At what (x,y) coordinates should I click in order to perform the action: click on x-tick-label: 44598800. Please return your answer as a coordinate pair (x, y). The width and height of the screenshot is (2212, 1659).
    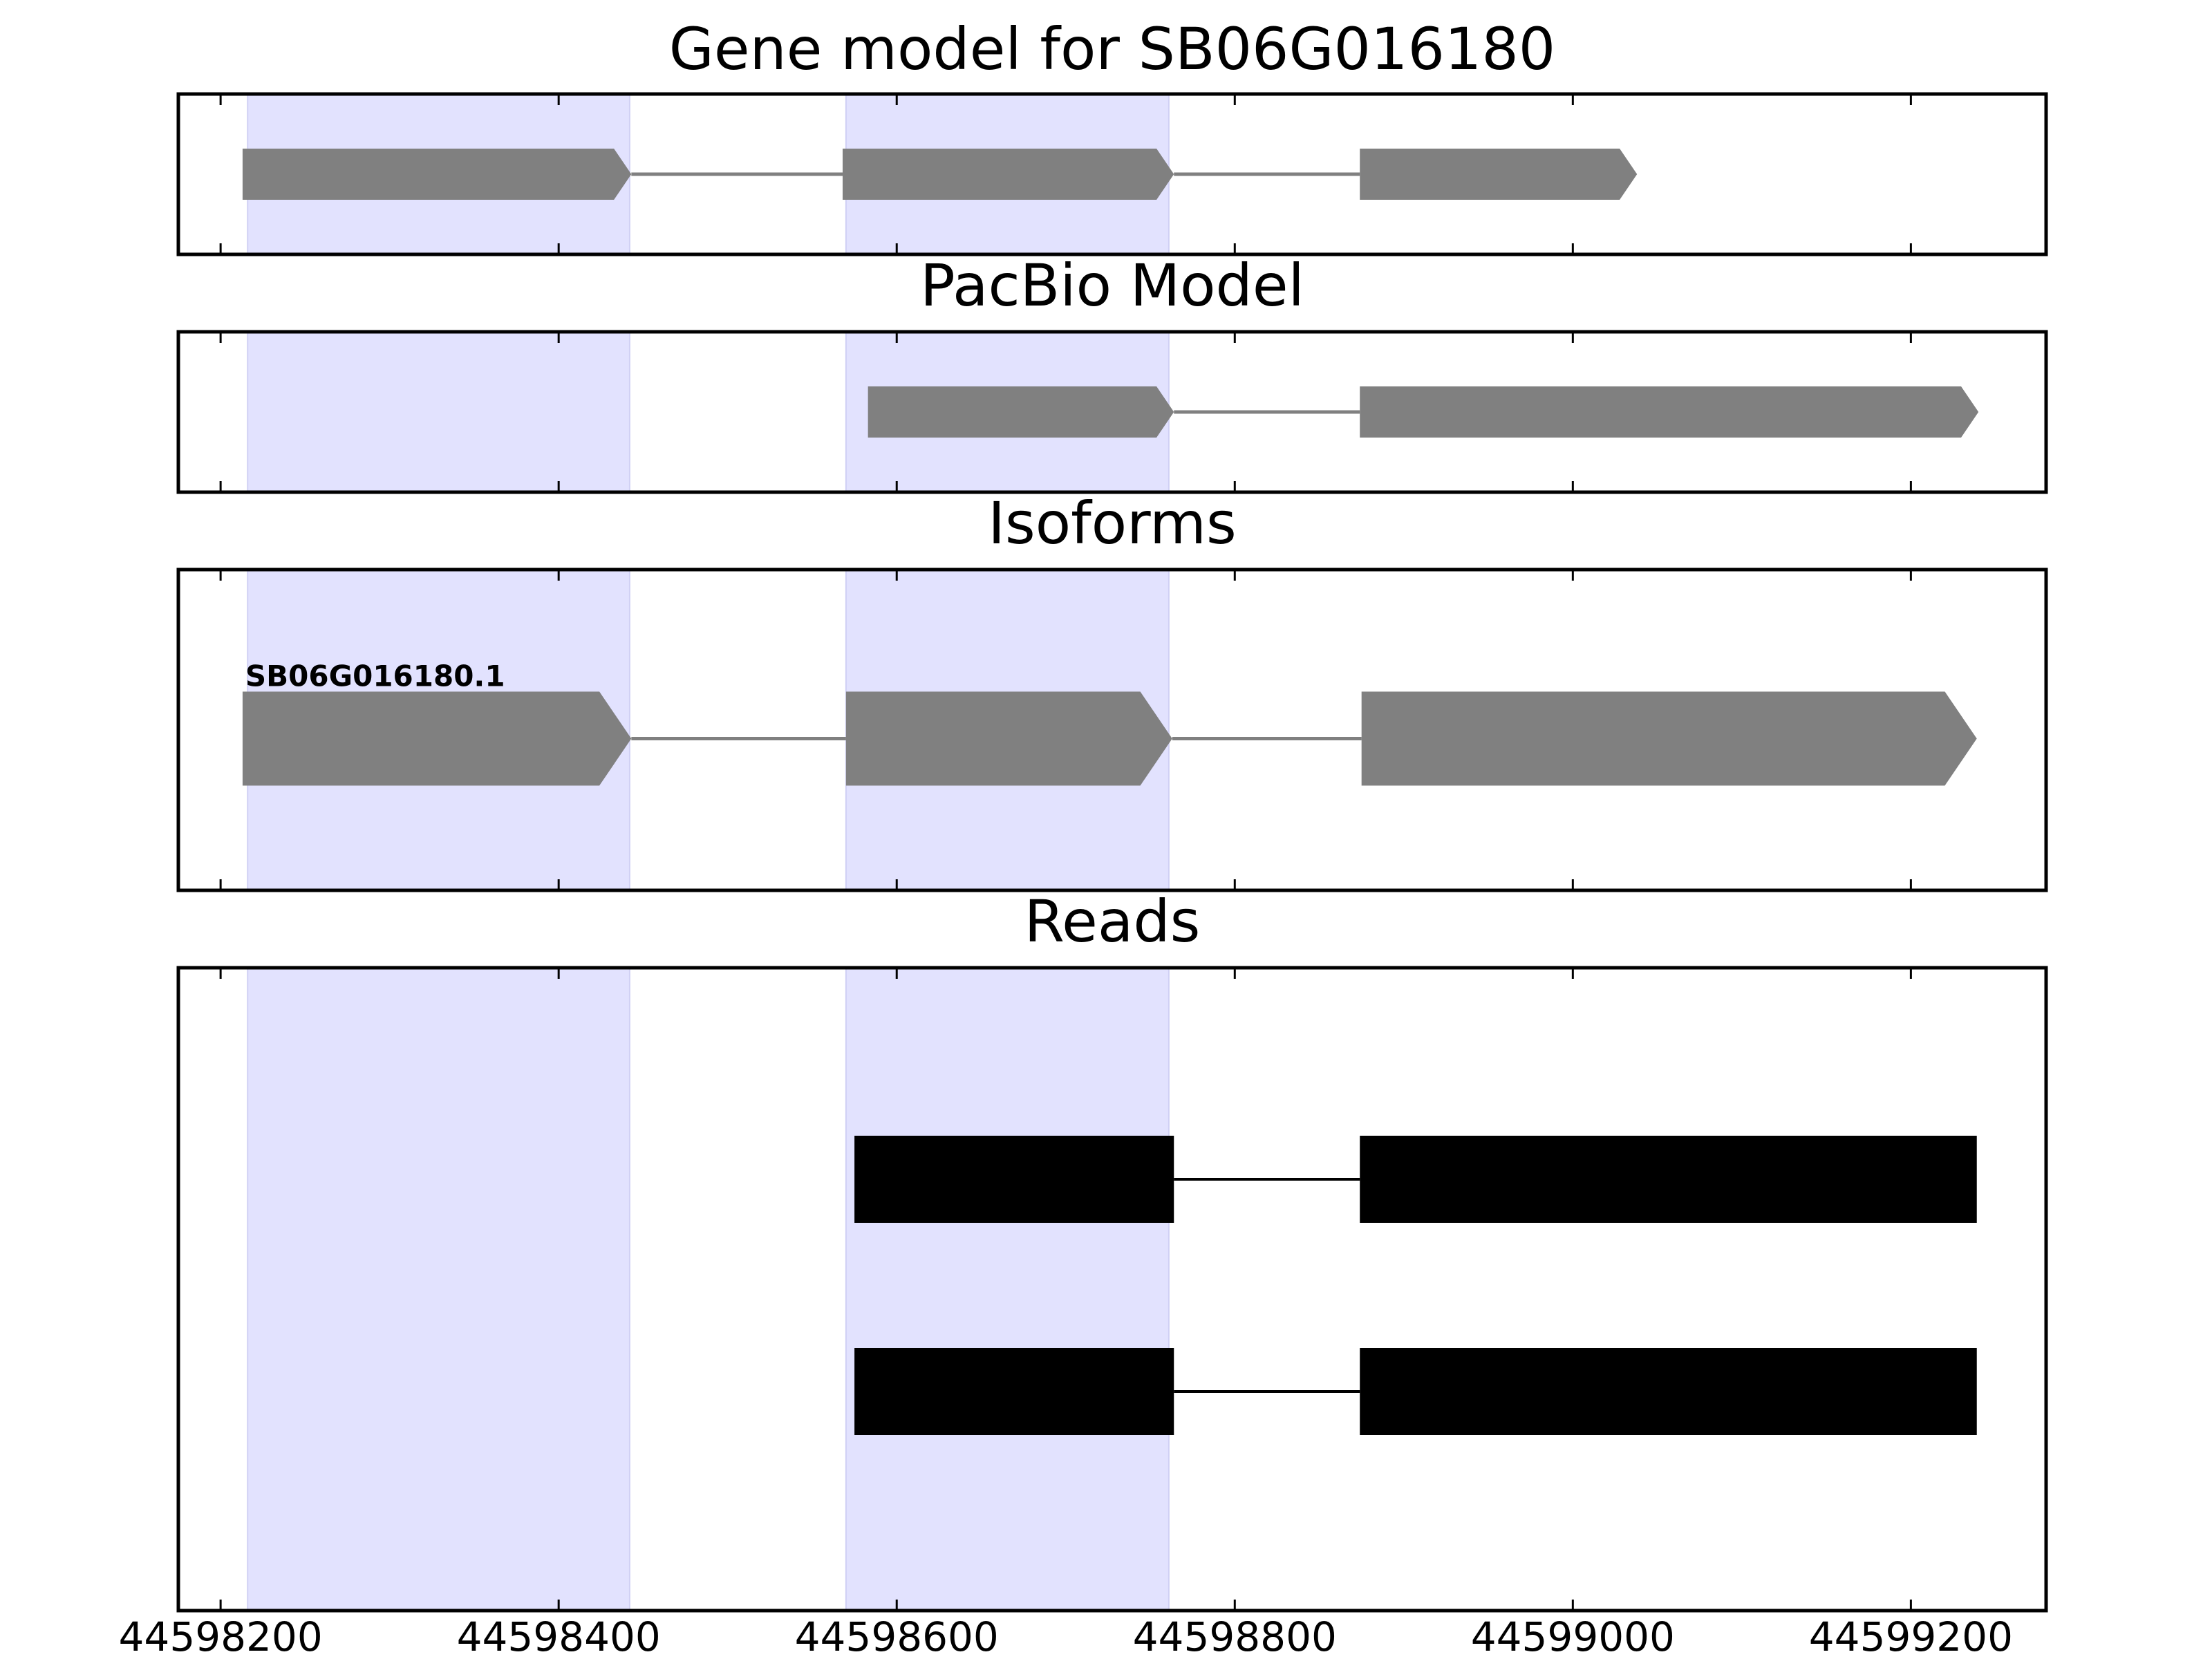
    Looking at the image, I should click on (1235, 1636).